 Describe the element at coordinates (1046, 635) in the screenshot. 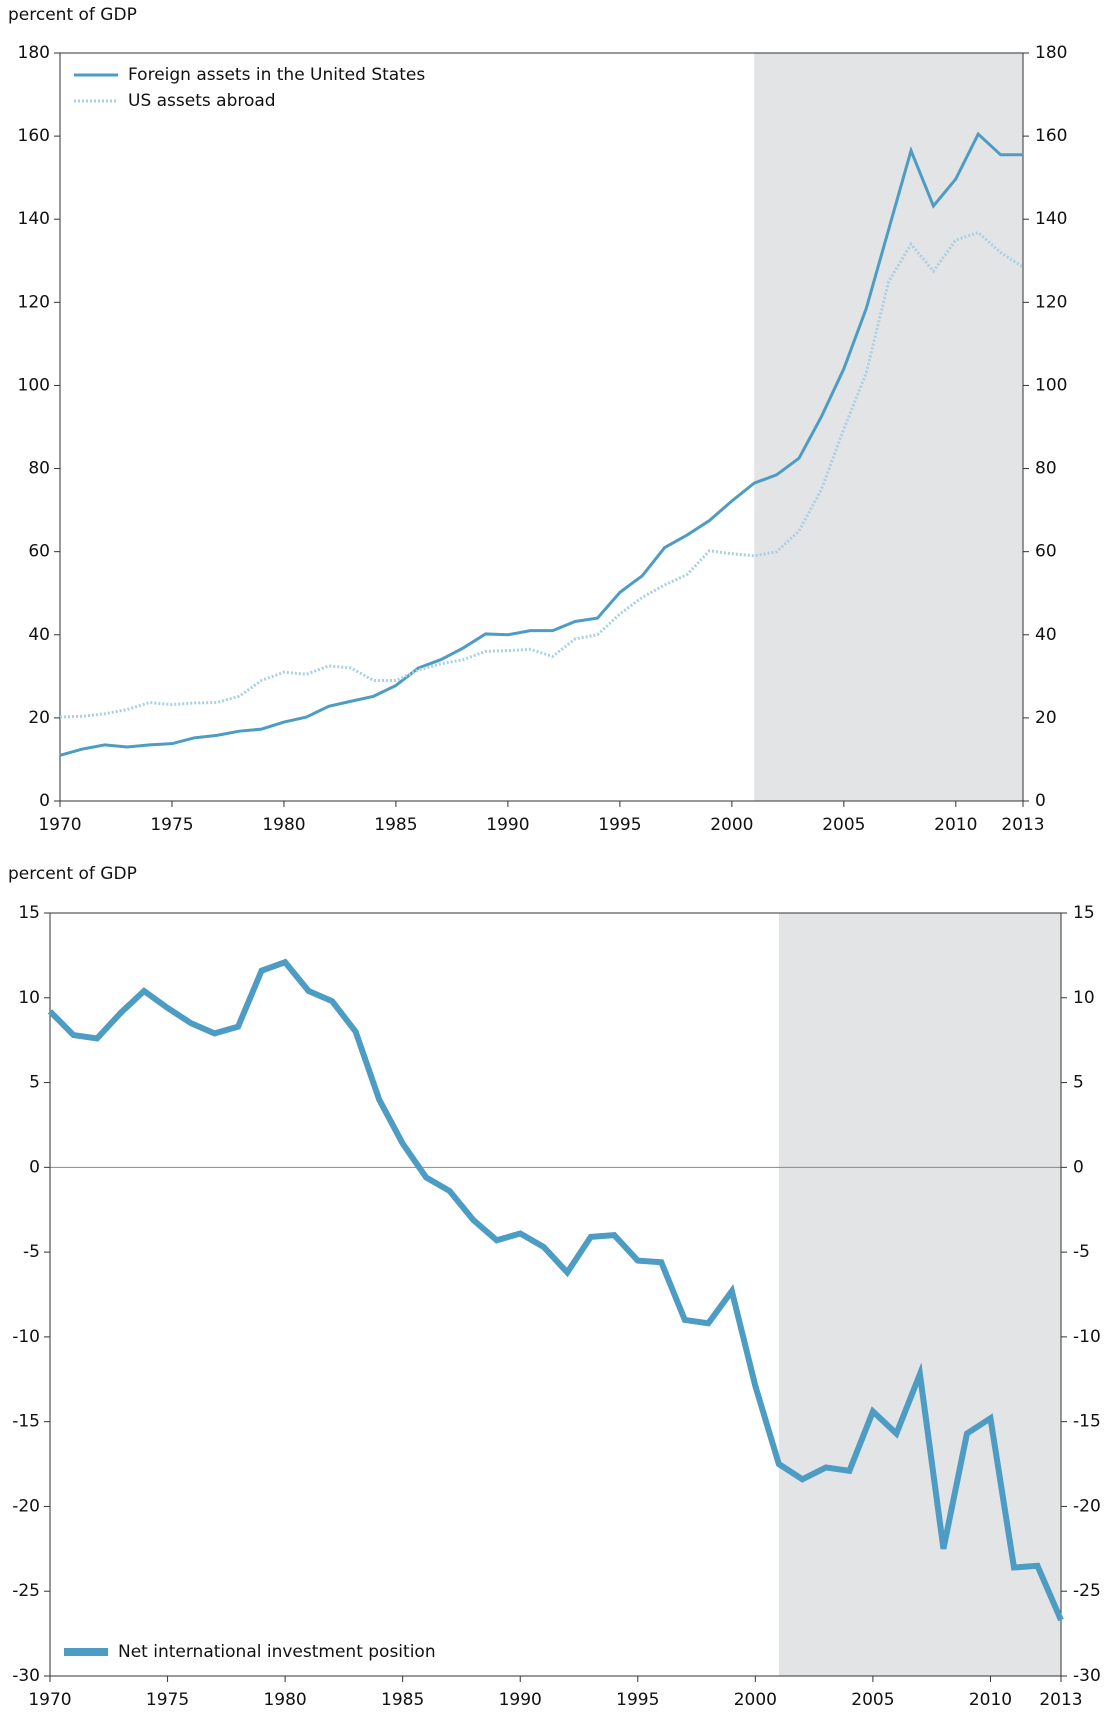

I see `y2-tick-label: 40` at that location.